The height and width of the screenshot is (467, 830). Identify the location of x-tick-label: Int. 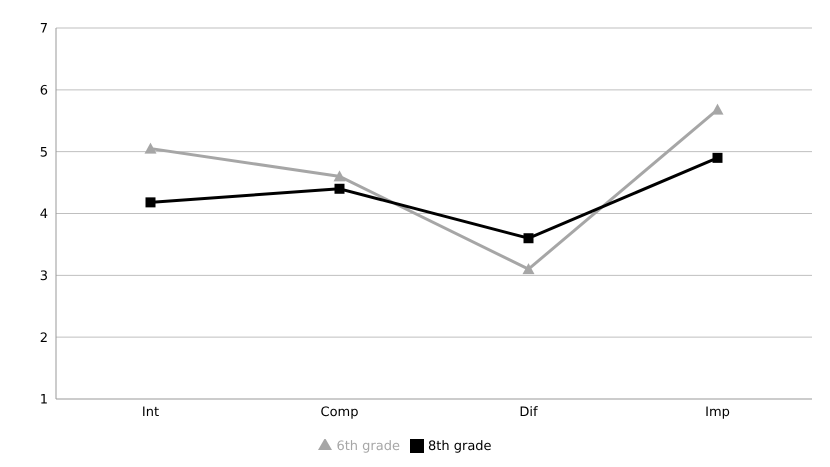
(151, 412).